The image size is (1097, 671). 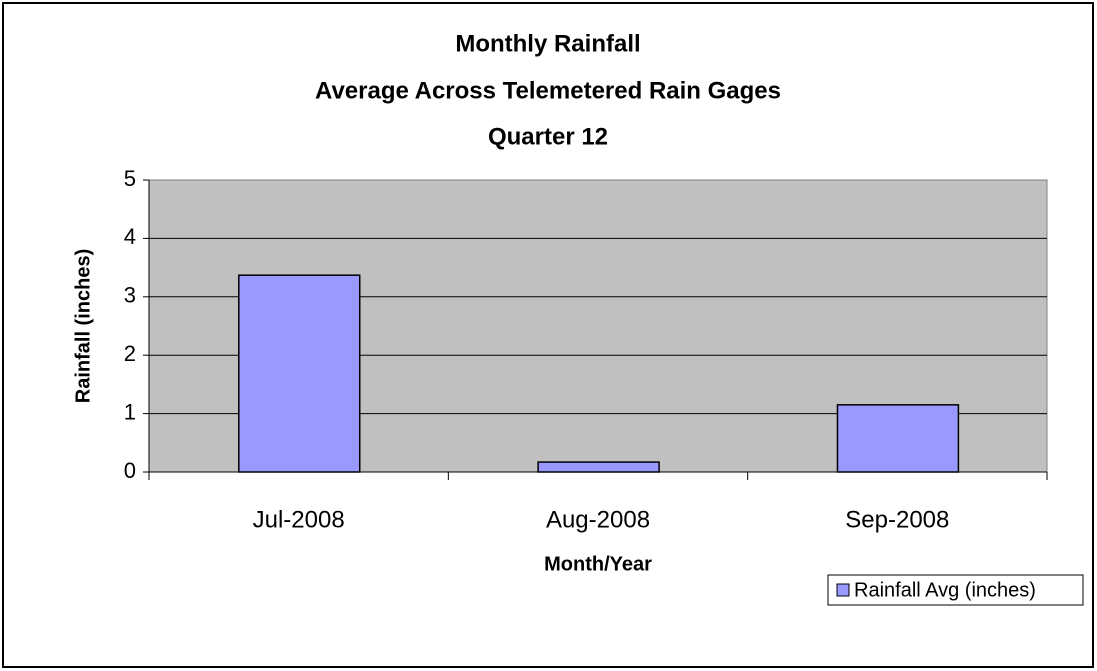 I want to click on chart-title: Quarter 12, so click(x=548, y=136).